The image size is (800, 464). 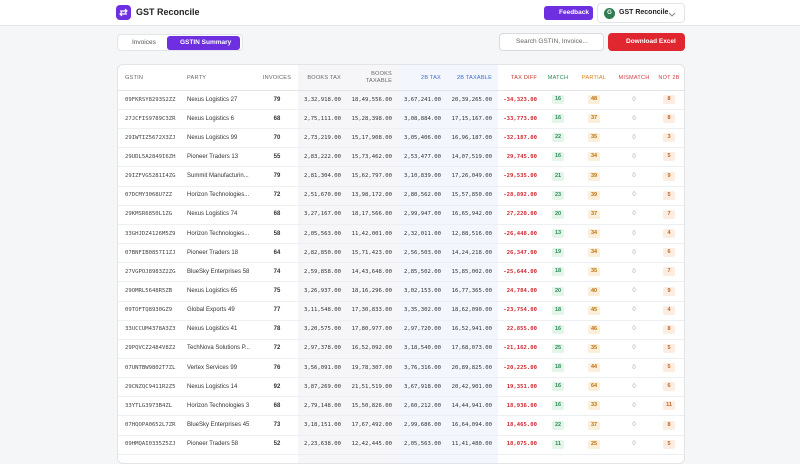 What do you see at coordinates (322, 195) in the screenshot?
I see `amount: 2,51,670.00` at bounding box center [322, 195].